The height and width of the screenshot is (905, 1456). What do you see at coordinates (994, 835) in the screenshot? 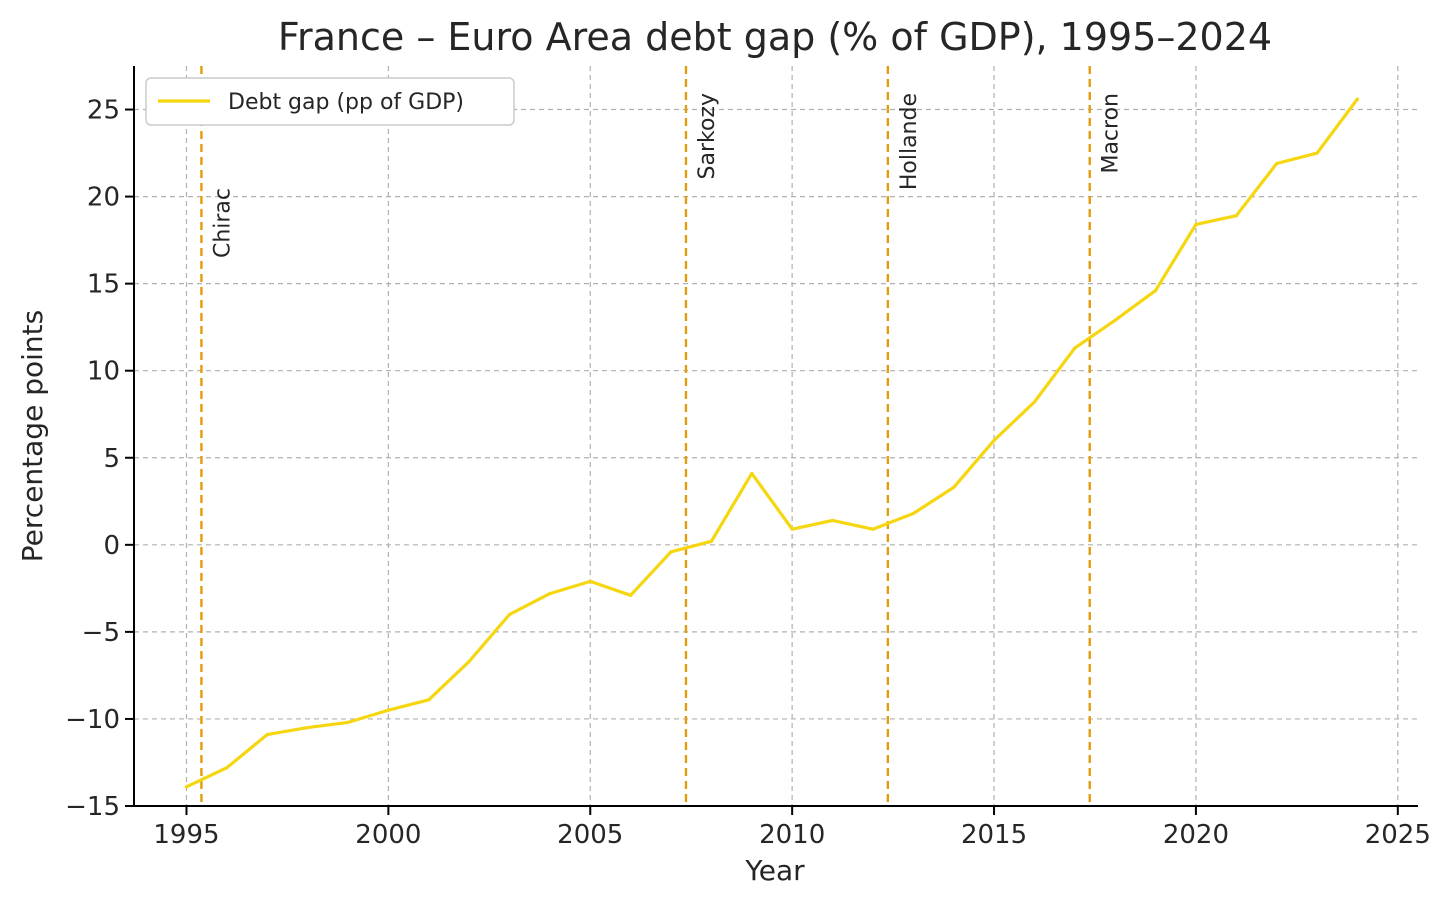
I see `x-tick-label: 2015` at bounding box center [994, 835].